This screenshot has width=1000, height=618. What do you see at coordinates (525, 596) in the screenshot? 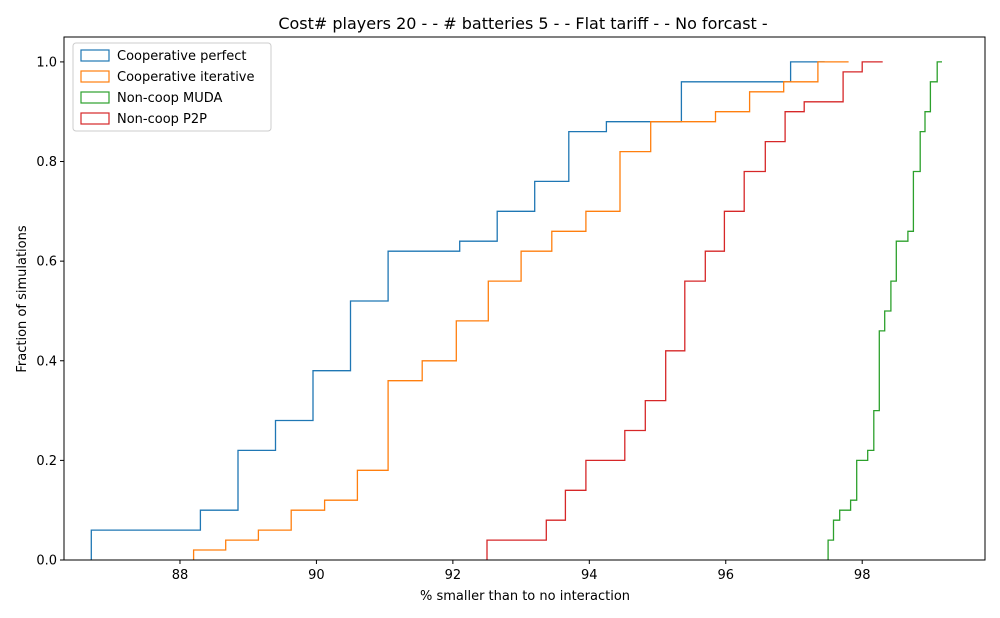
I see `x-axis-label: % smaller than to no interaction` at bounding box center [525, 596].